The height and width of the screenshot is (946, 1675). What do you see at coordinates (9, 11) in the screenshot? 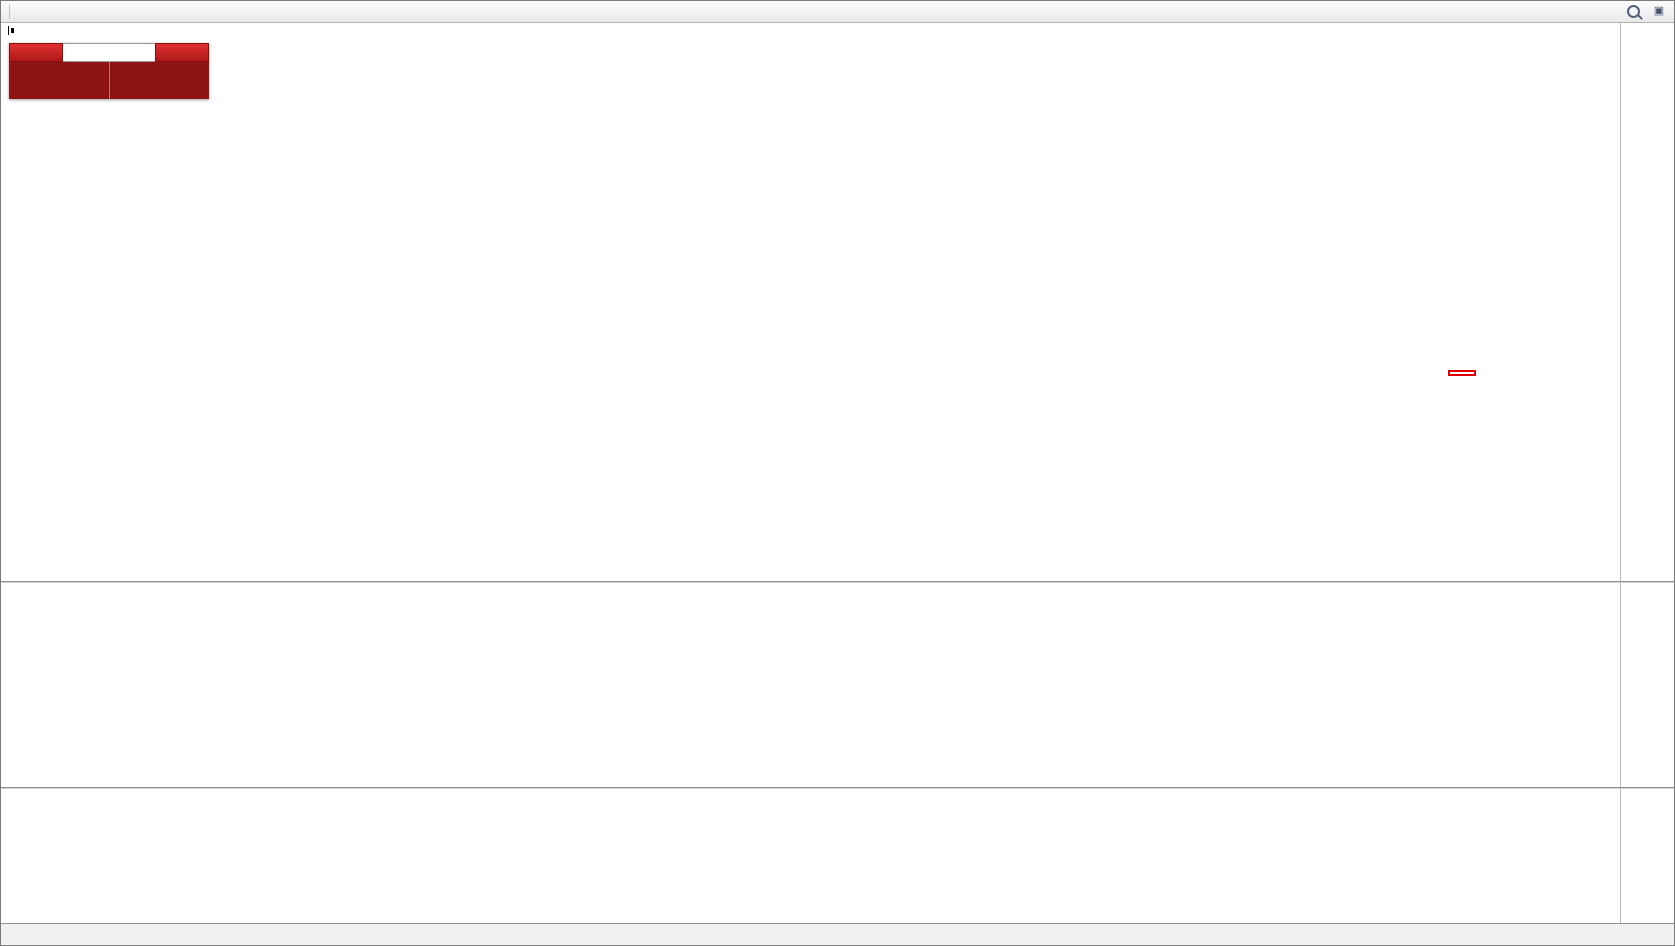
I see `toolbar-separator` at bounding box center [9, 11].